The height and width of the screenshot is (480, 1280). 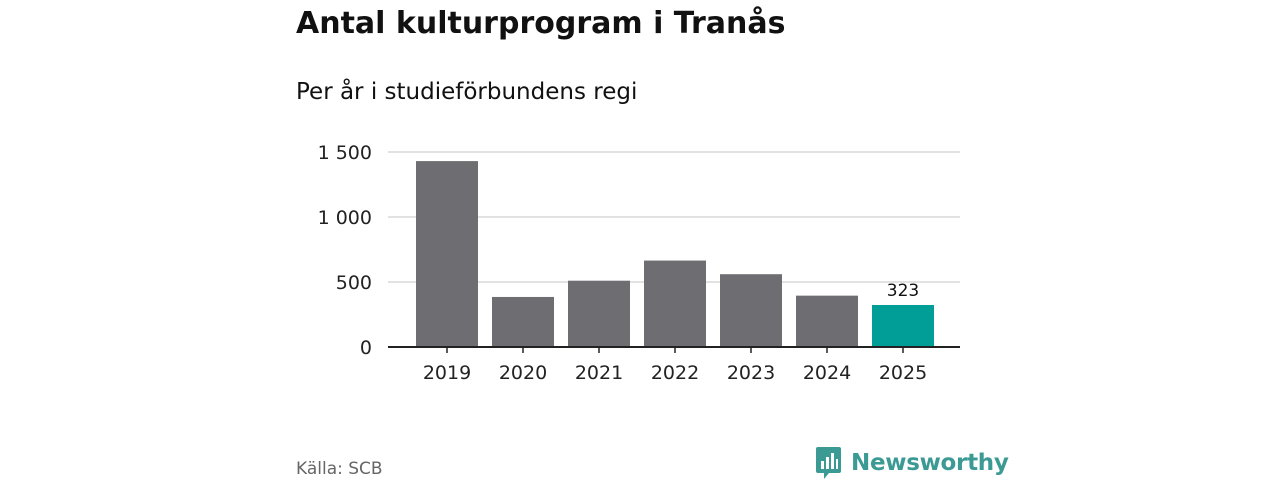 I want to click on bar-2023, so click(x=751, y=310).